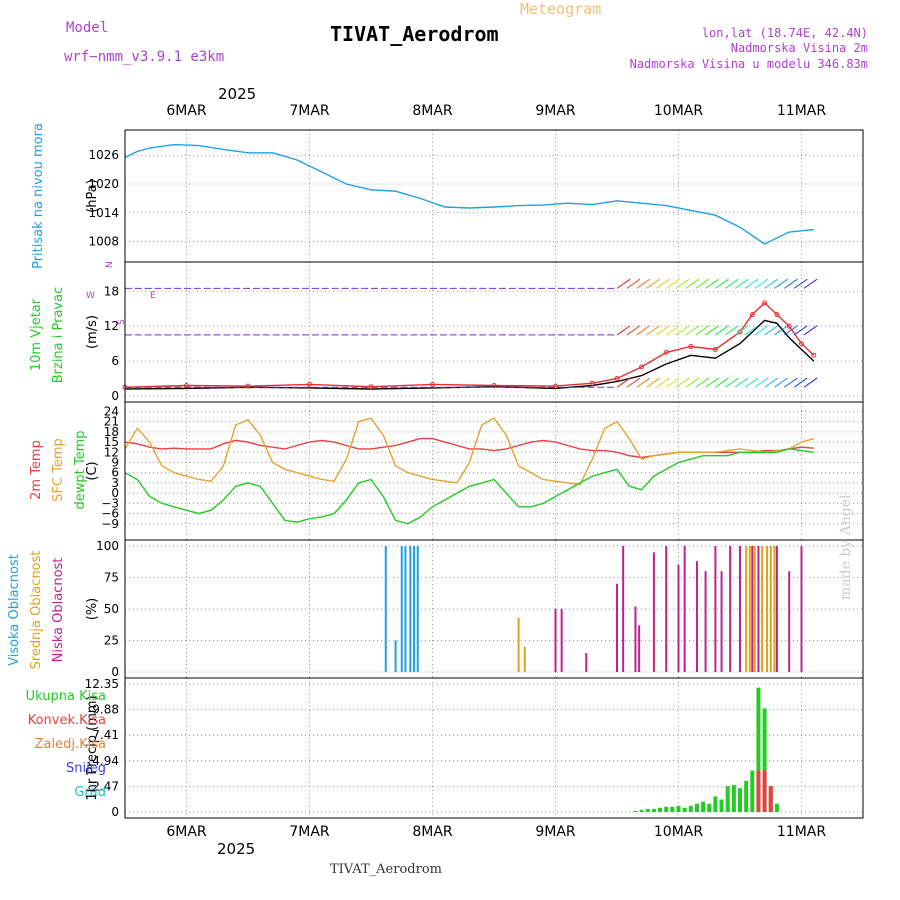  I want to click on top-day-label: 11MAR, so click(801, 111).